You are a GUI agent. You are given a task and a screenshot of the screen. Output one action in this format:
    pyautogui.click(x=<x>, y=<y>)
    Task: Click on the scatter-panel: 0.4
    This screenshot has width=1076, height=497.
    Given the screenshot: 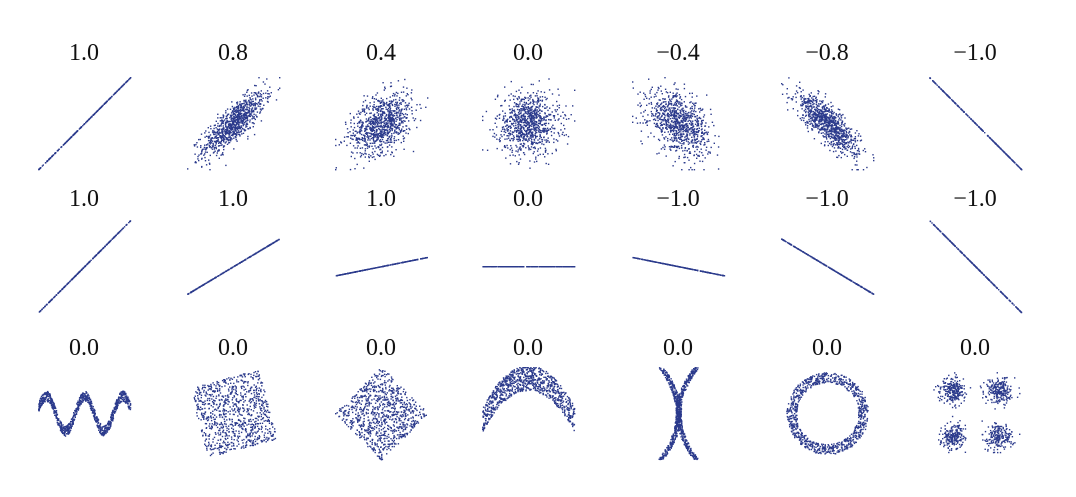 What is the action you would take?
    pyautogui.click(x=382, y=105)
    